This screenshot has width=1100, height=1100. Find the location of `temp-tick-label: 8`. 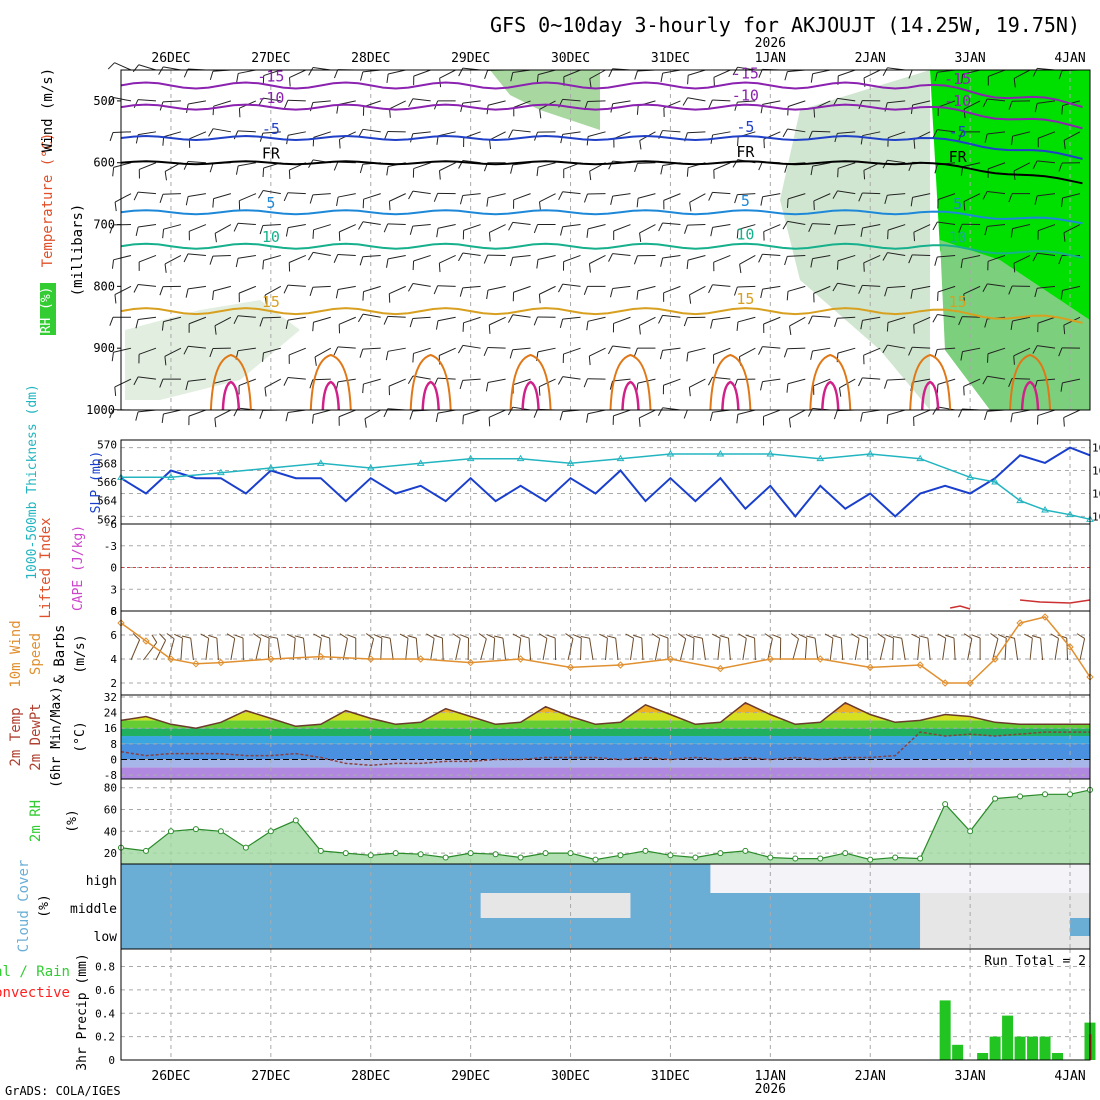

temp-tick-label: 8 is located at coordinates (113, 744).